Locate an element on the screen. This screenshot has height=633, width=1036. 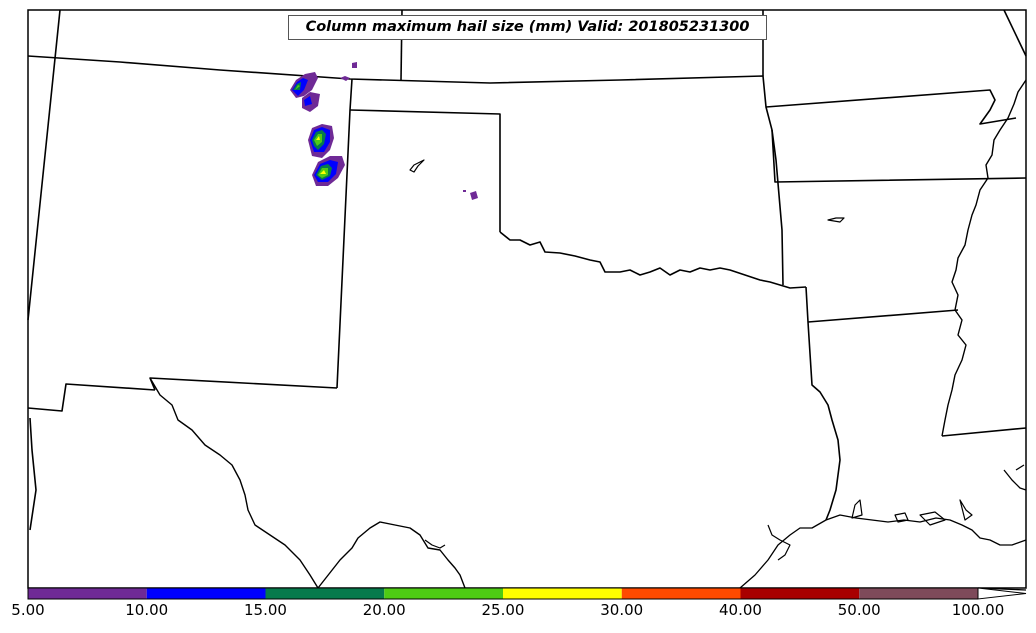
colorbar-tick-label: 100.00 is located at coordinates (978, 610).